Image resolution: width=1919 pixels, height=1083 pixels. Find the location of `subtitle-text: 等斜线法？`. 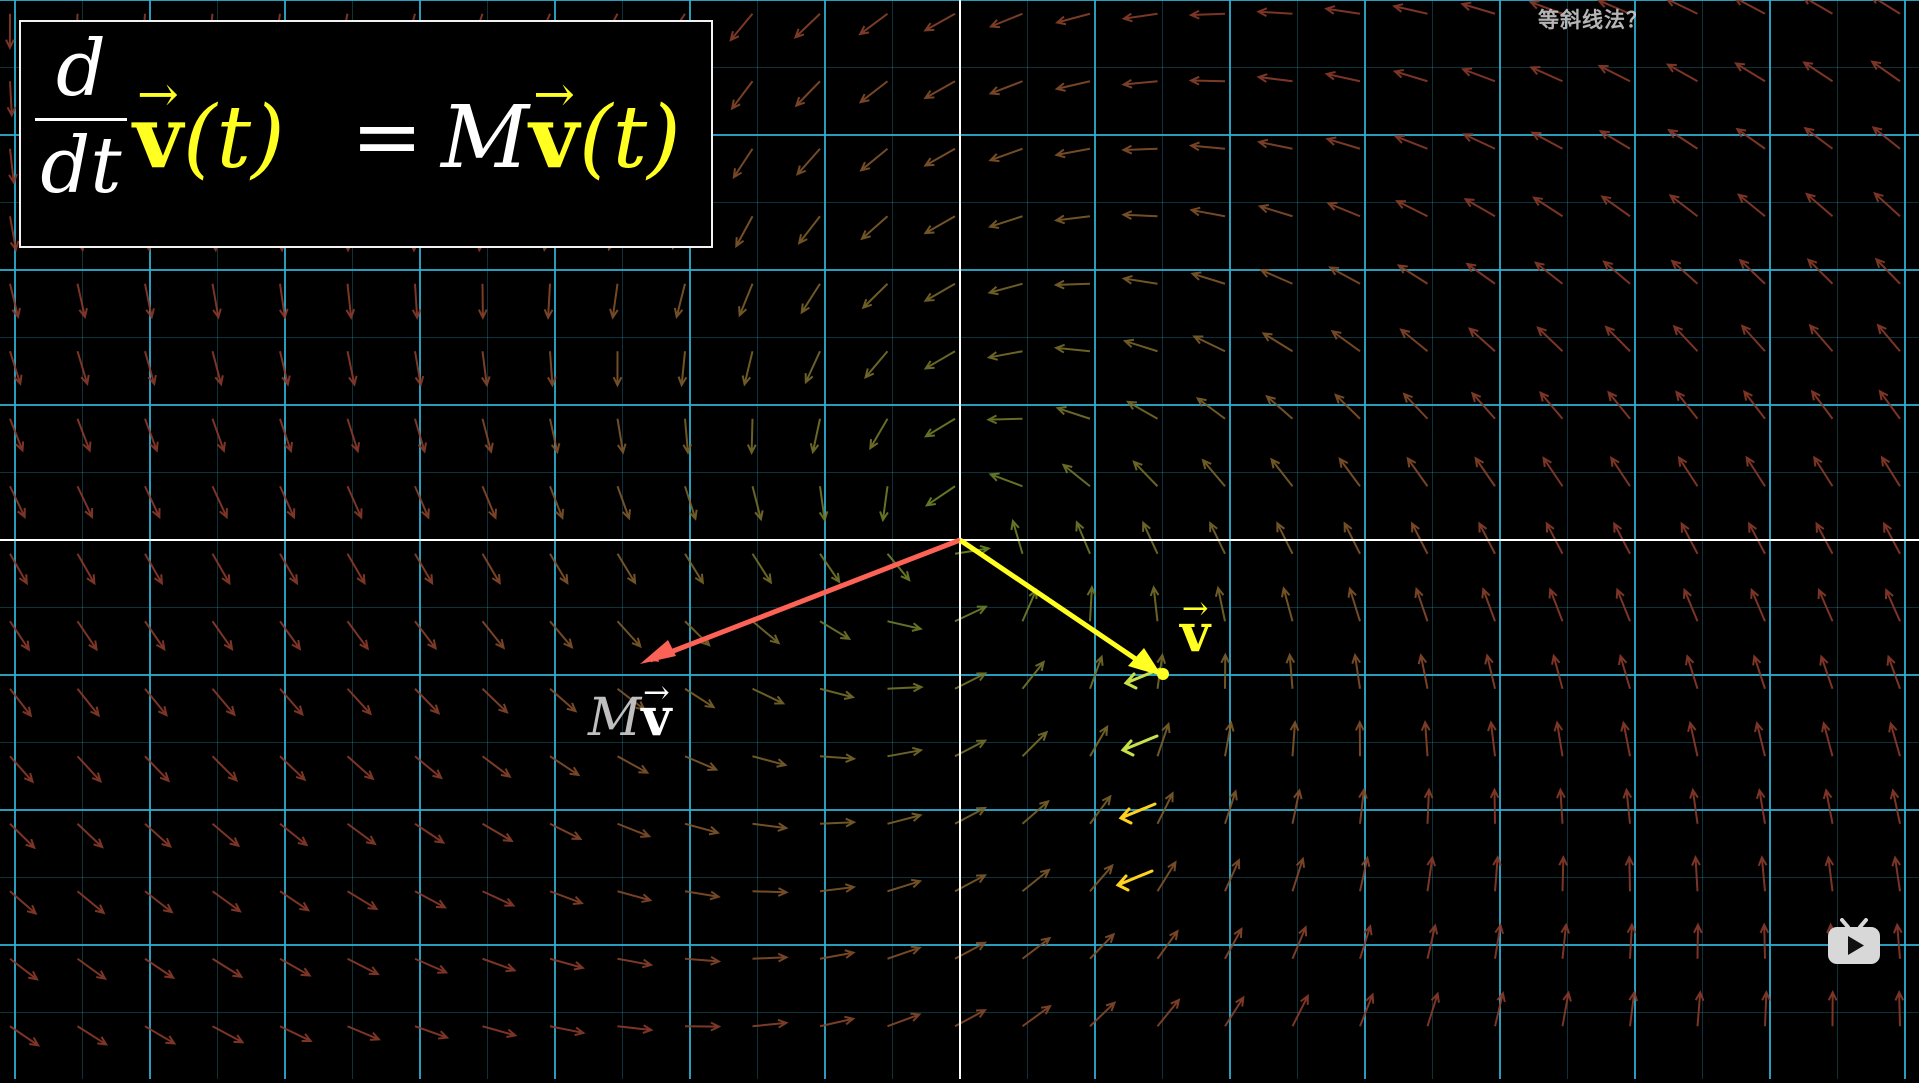

subtitle-text: 等斜线法？ is located at coordinates (1593, 20).